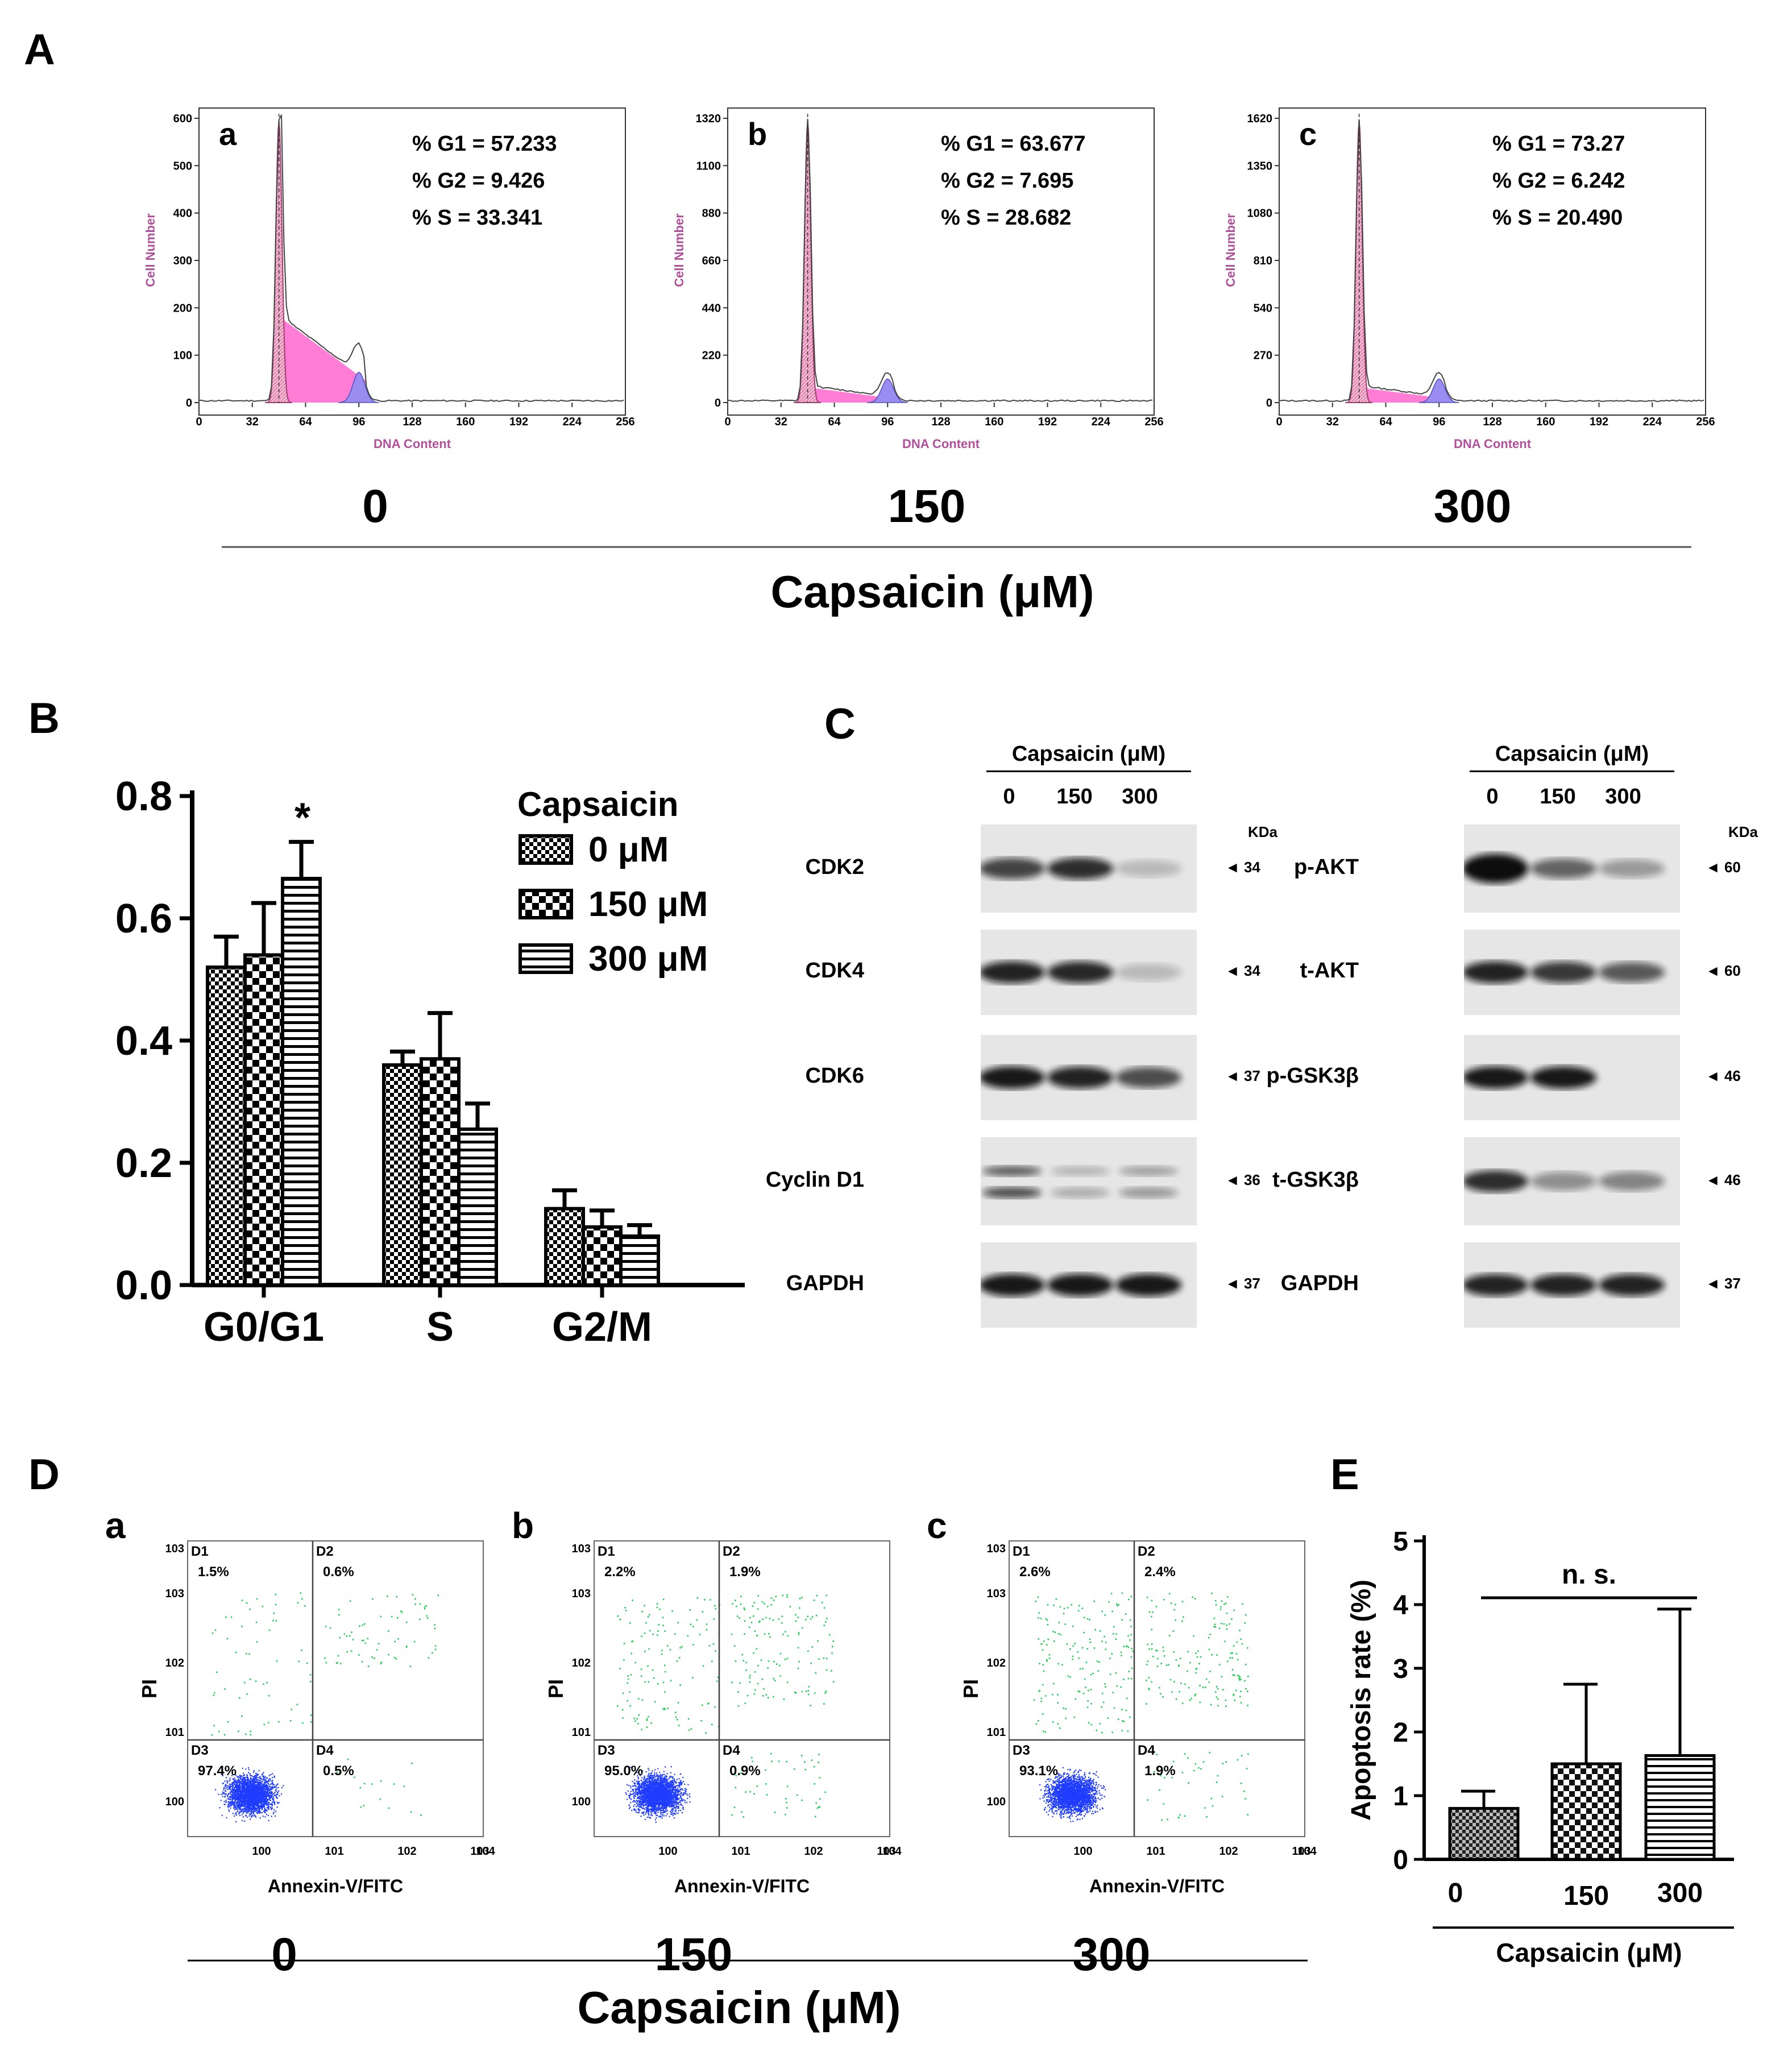 This screenshot has height=2072, width=1792. What do you see at coordinates (182, 261) in the screenshot?
I see `y-tick-label: 300` at bounding box center [182, 261].